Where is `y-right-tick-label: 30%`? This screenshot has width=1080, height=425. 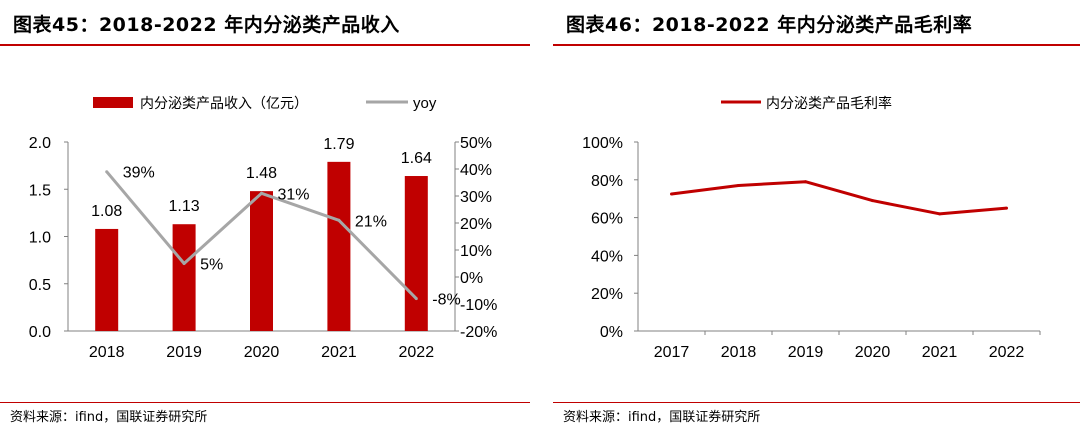
y-right-tick-label: 30% is located at coordinates (476, 197).